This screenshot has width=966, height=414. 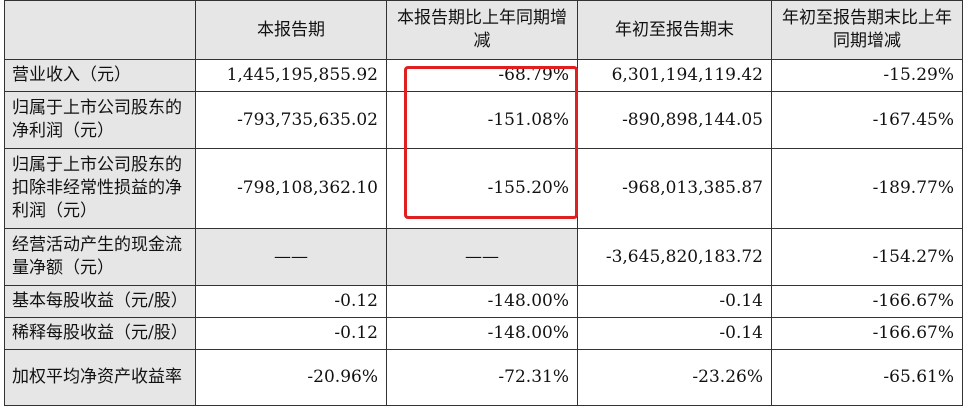 I want to click on cell-value: -65.61%, so click(x=867, y=377).